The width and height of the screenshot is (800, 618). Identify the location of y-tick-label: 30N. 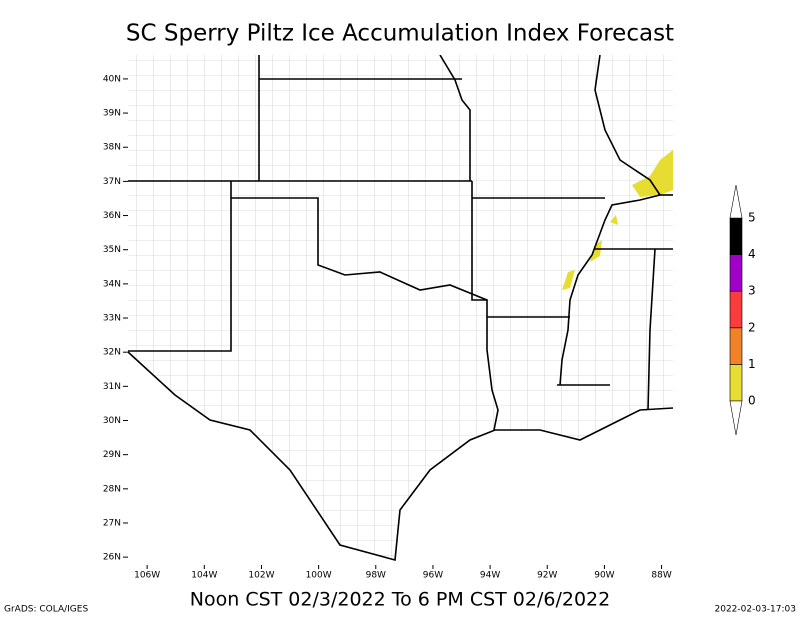
(112, 421).